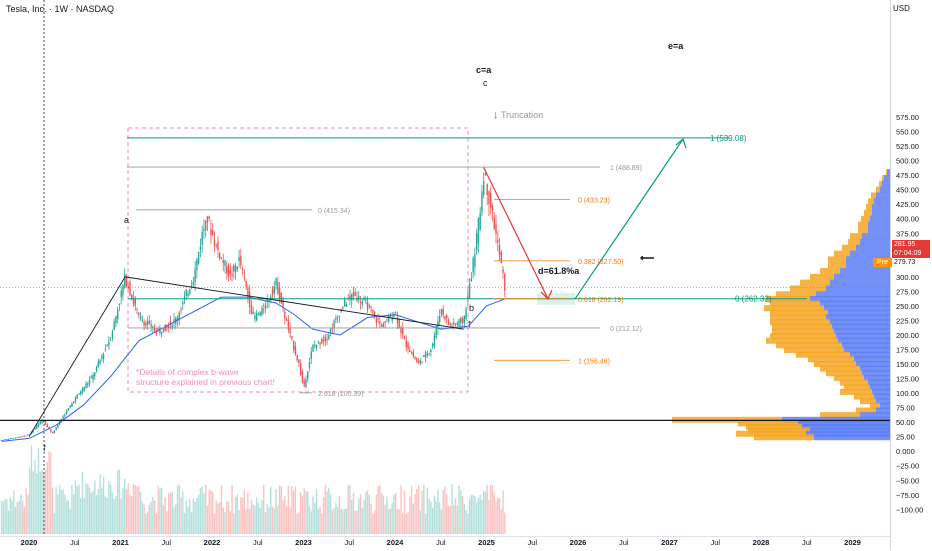  I want to click on projection-arrowhead, so click(681, 143).